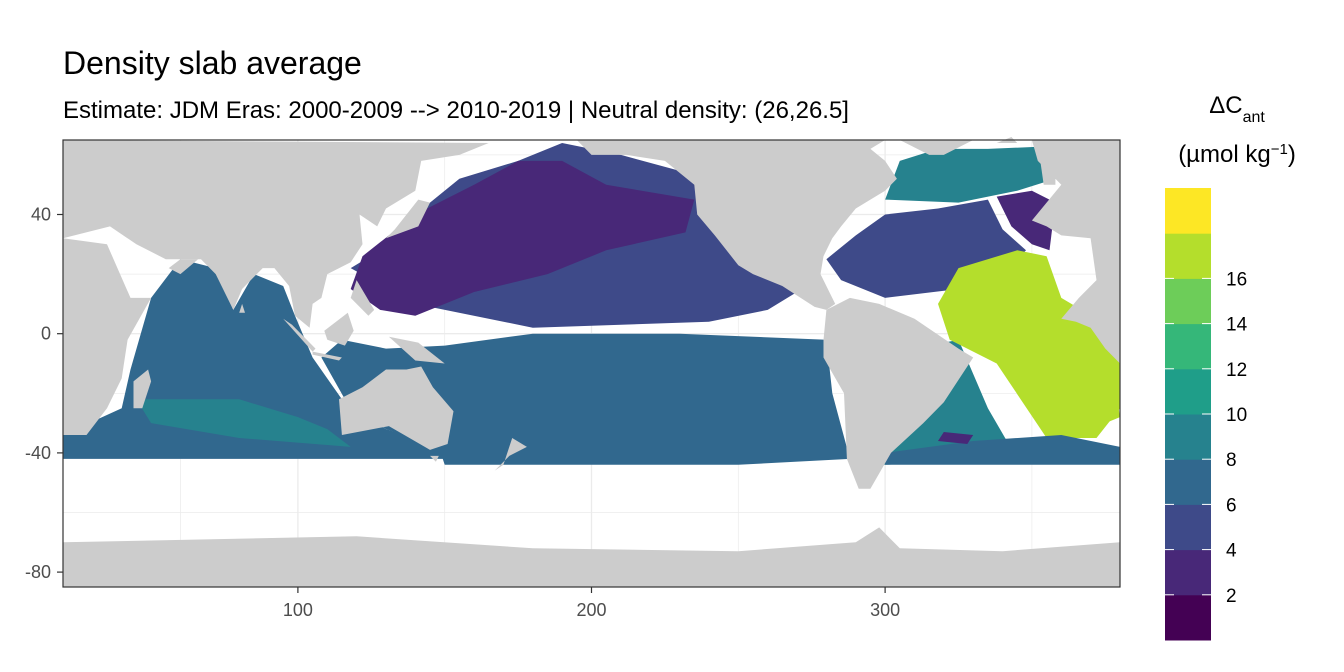  What do you see at coordinates (1231, 460) in the screenshot?
I see `legend-label: 8` at bounding box center [1231, 460].